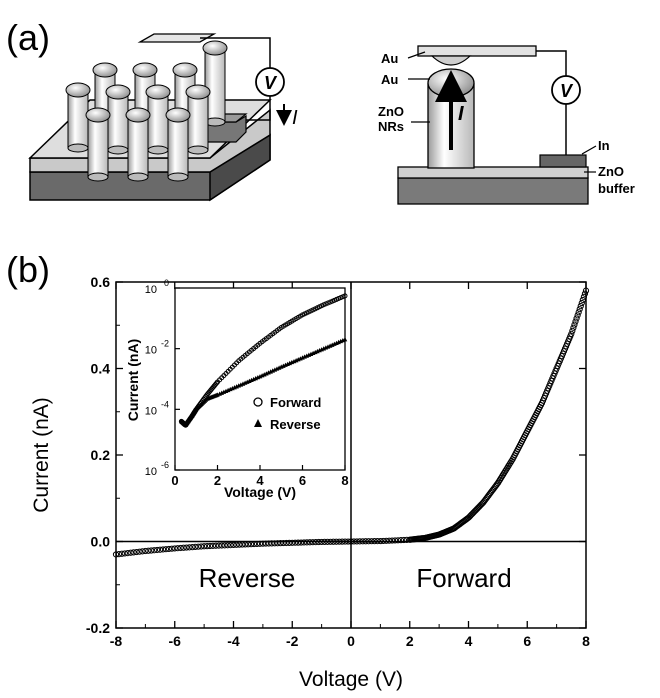  Describe the element at coordinates (389, 79) in the screenshot. I see `label-au-cap: Au` at that location.